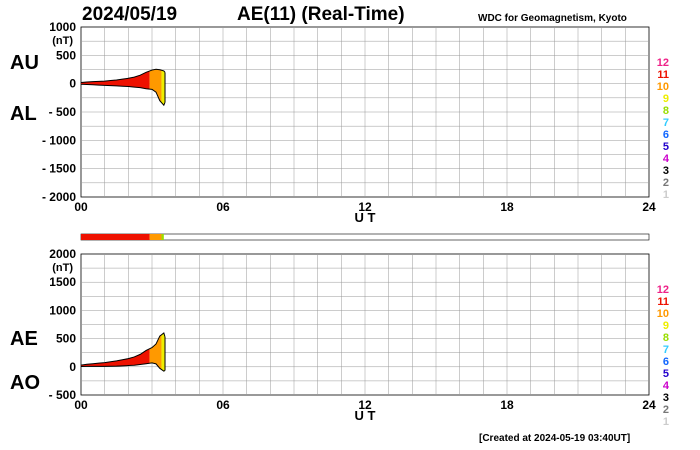 This screenshot has width=700, height=450. Describe the element at coordinates (59, 197) in the screenshot. I see `upper-y-tick-label: - 2000` at that location.